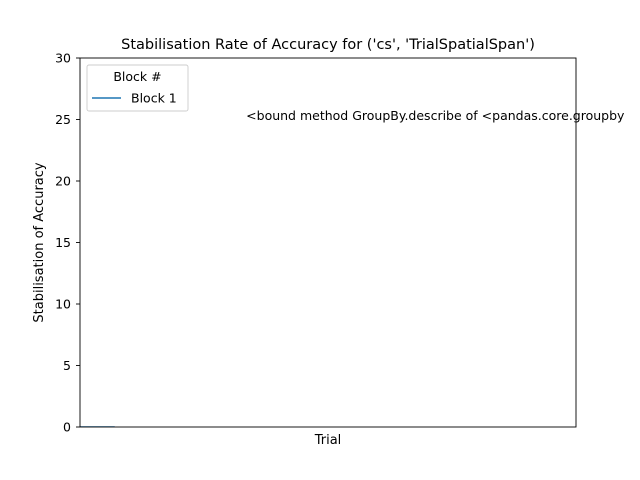 The image size is (640, 480). What do you see at coordinates (137, 76) in the screenshot?
I see `legend-title: Block #` at bounding box center [137, 76].